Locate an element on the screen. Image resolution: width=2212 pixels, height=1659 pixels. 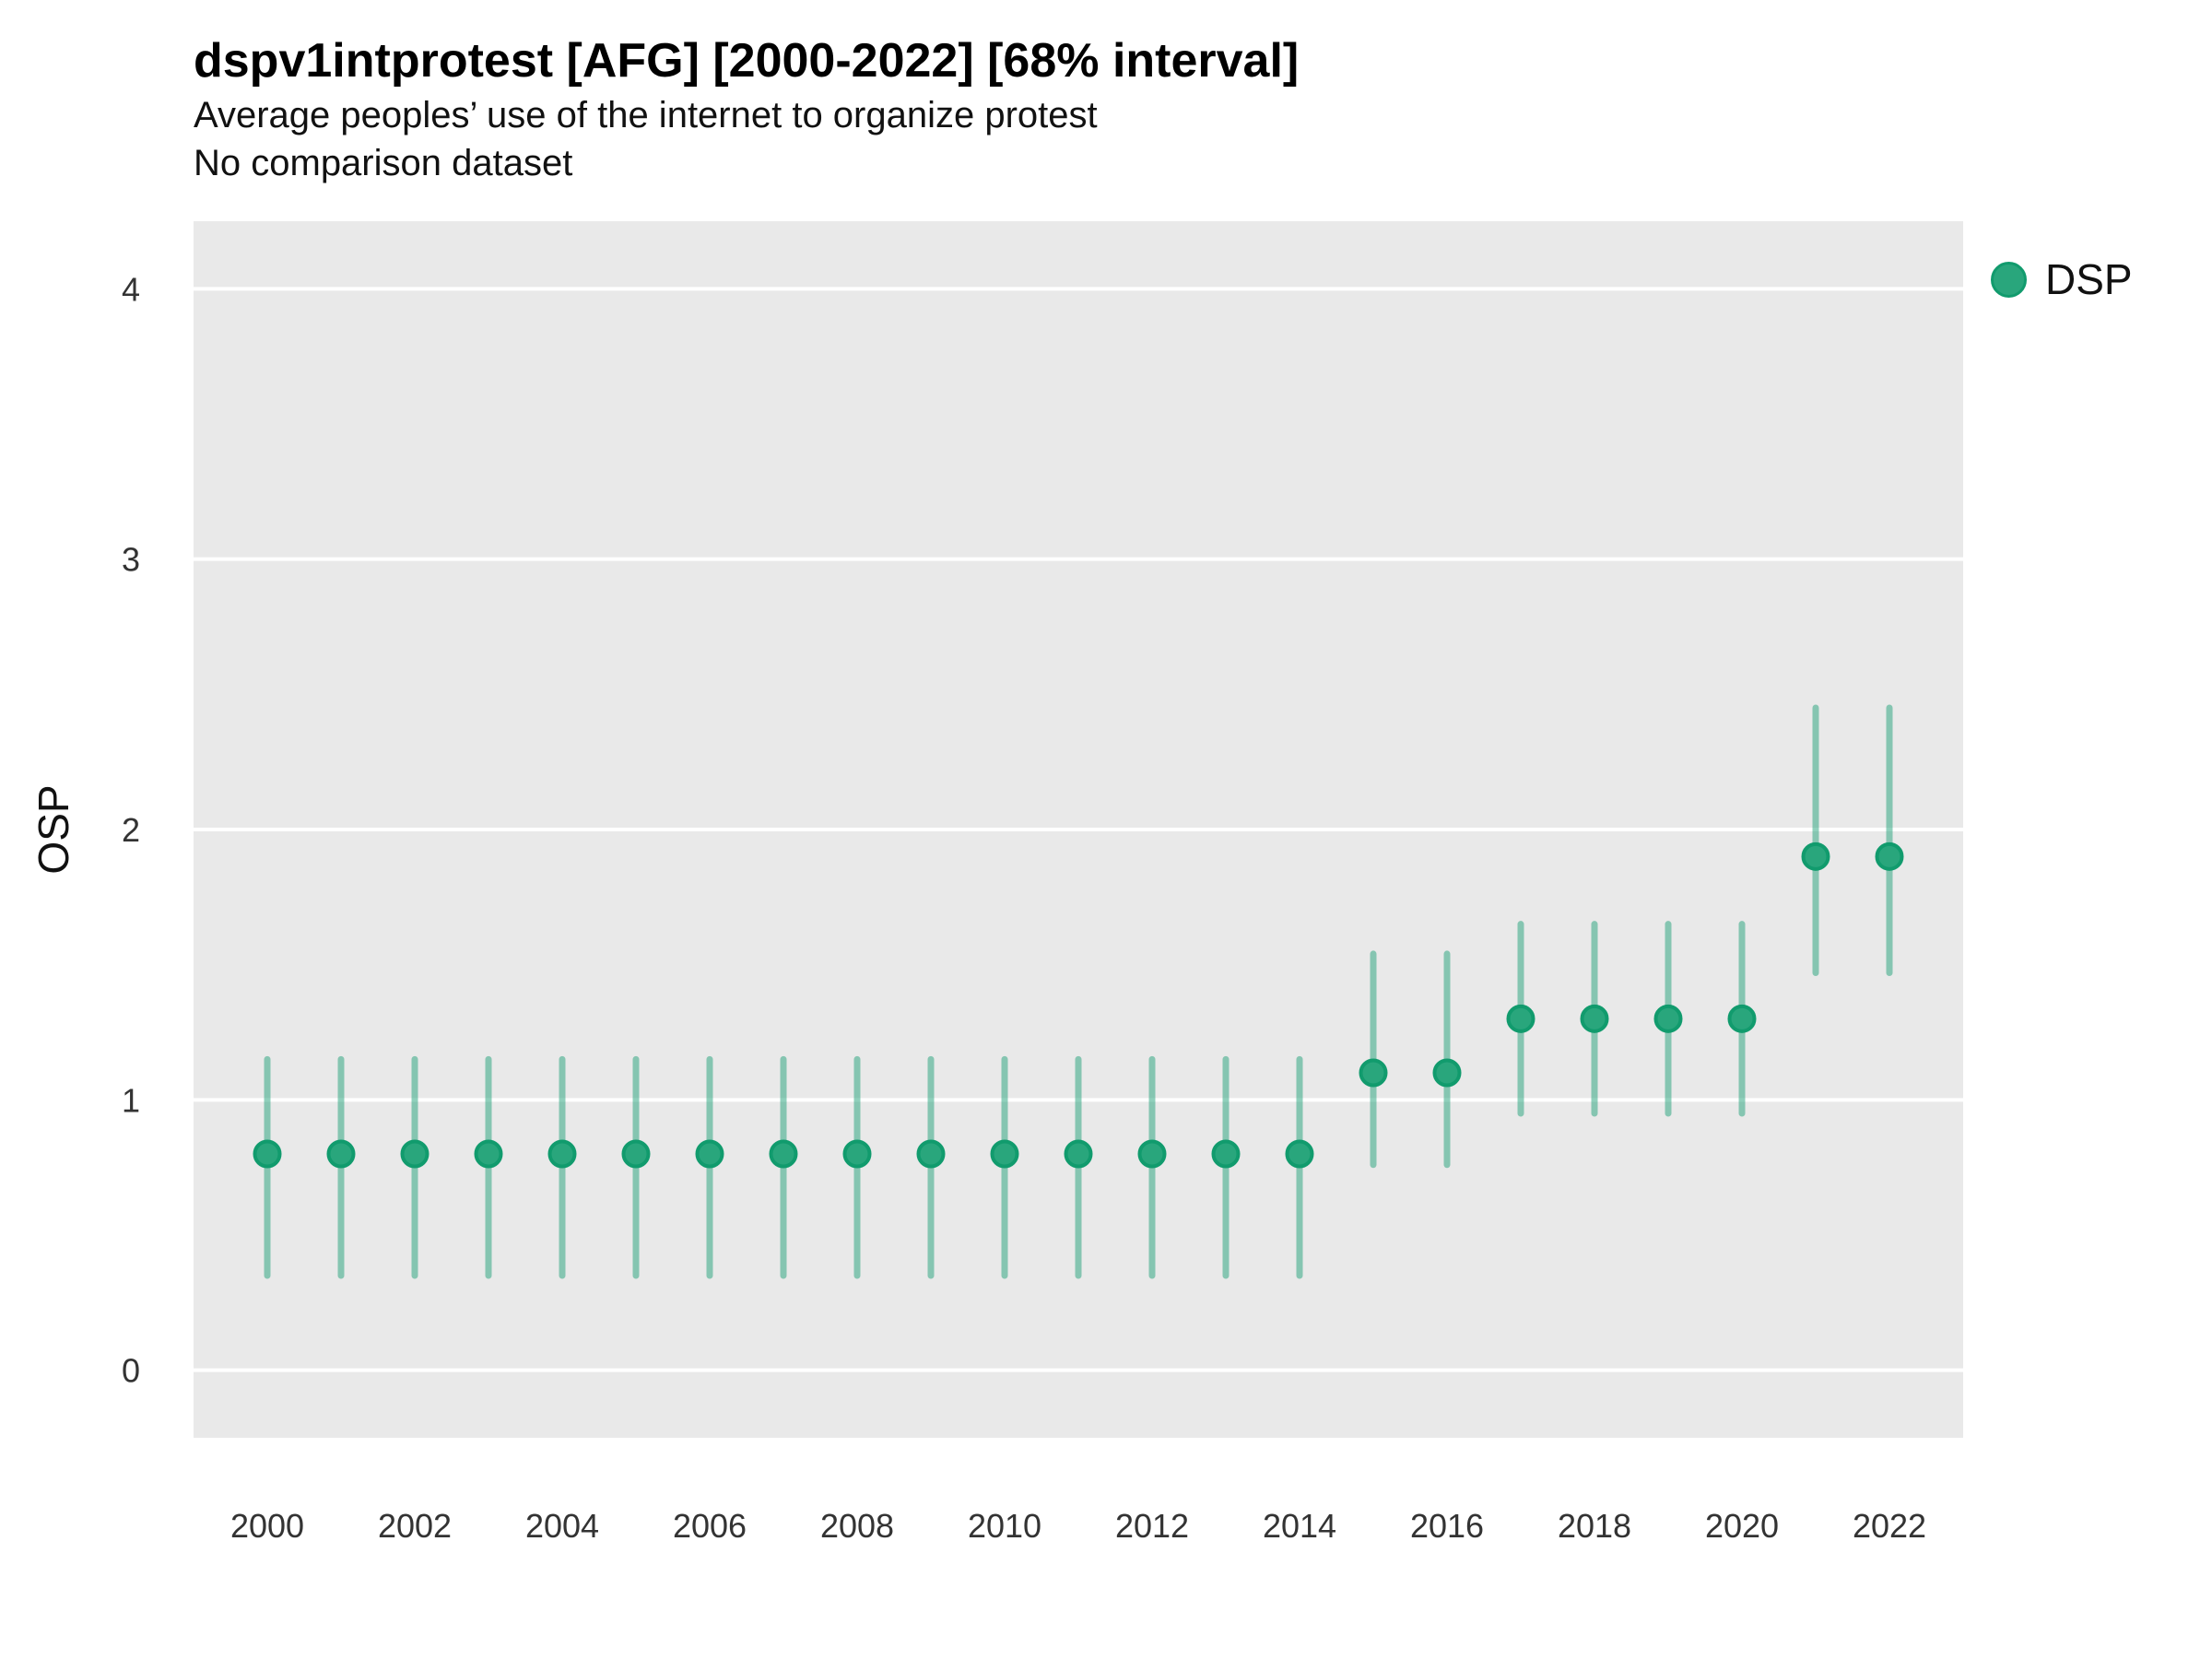
data-point-2012 is located at coordinates (1152, 1154).